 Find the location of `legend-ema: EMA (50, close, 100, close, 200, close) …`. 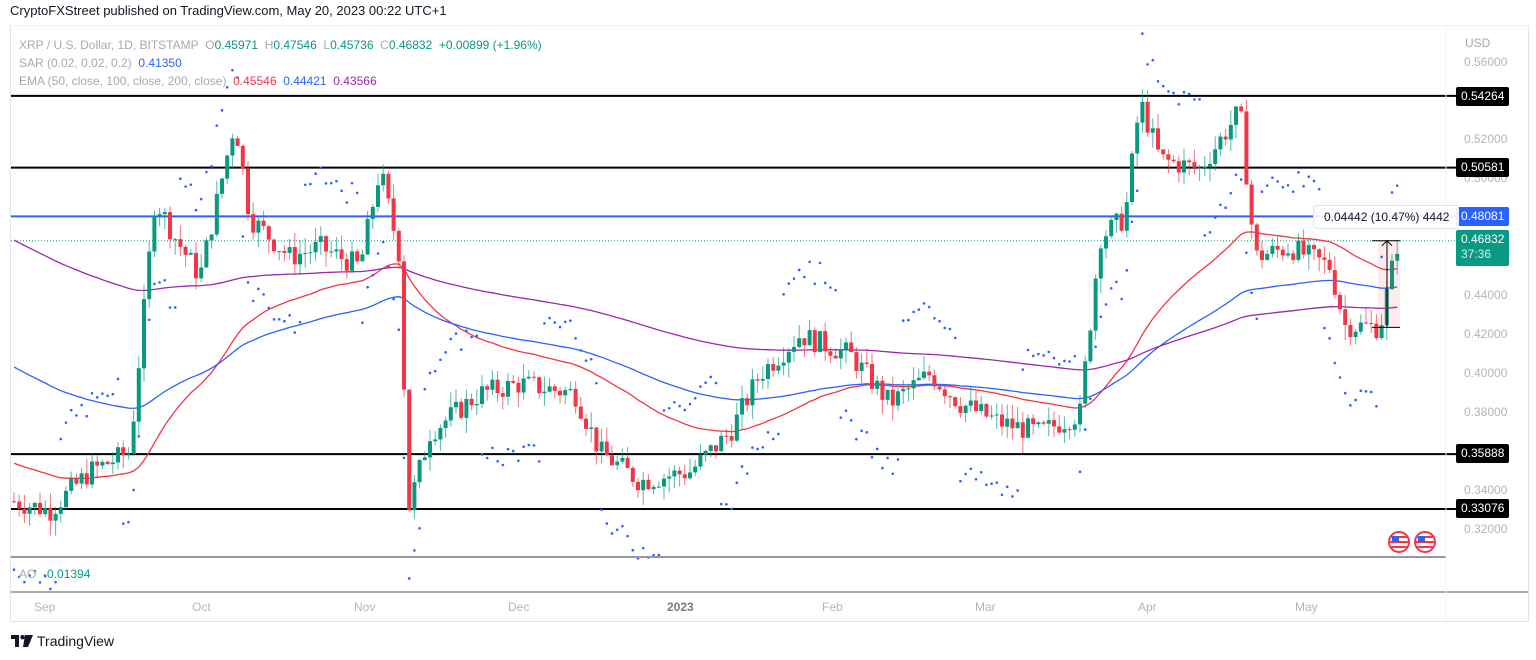

legend-ema: EMA (50, close, 100, close, 200, close) … is located at coordinates (198, 81).